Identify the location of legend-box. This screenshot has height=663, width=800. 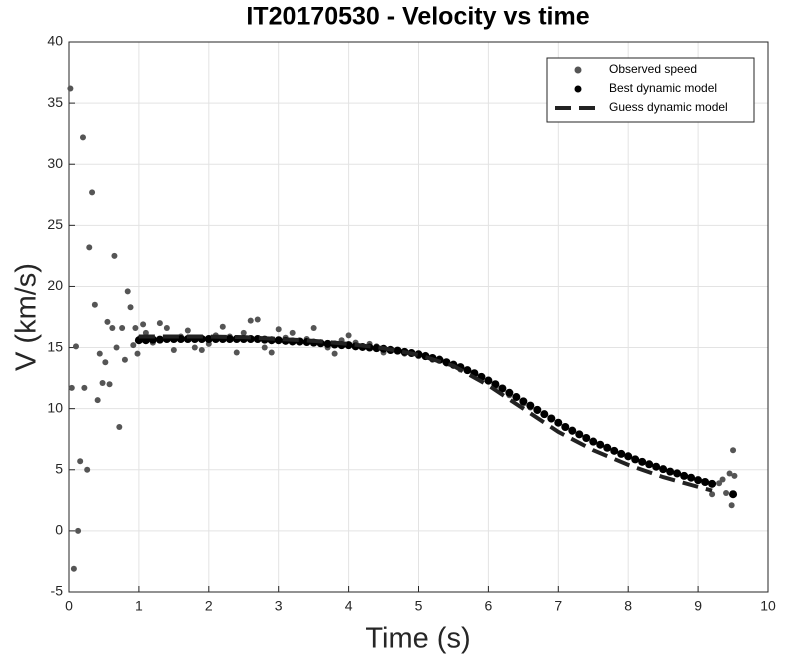
(650, 90).